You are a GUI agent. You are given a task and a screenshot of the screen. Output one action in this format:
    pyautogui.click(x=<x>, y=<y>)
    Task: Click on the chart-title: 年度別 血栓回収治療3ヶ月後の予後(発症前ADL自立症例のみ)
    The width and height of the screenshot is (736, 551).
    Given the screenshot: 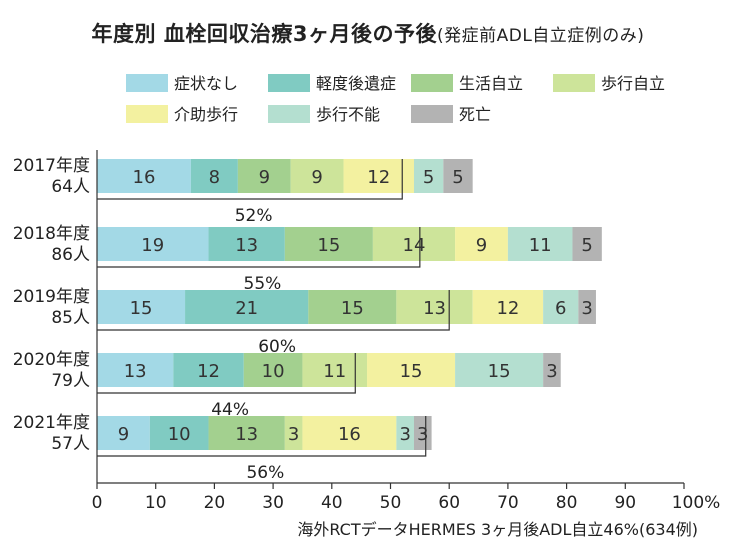 What is the action you would take?
    pyautogui.click(x=368, y=33)
    